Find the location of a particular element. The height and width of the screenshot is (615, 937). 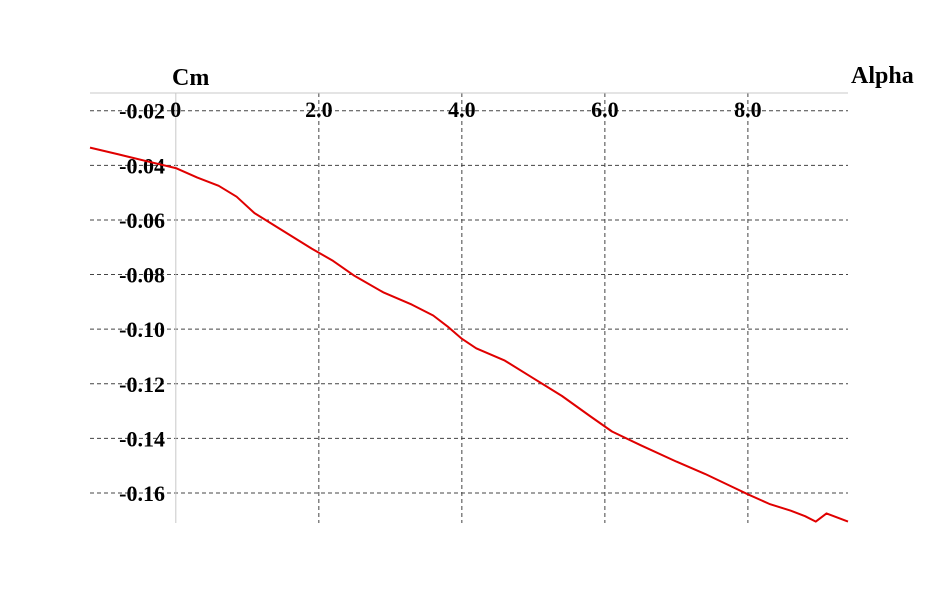

y-tick-label: -0.10 is located at coordinates (142, 329).